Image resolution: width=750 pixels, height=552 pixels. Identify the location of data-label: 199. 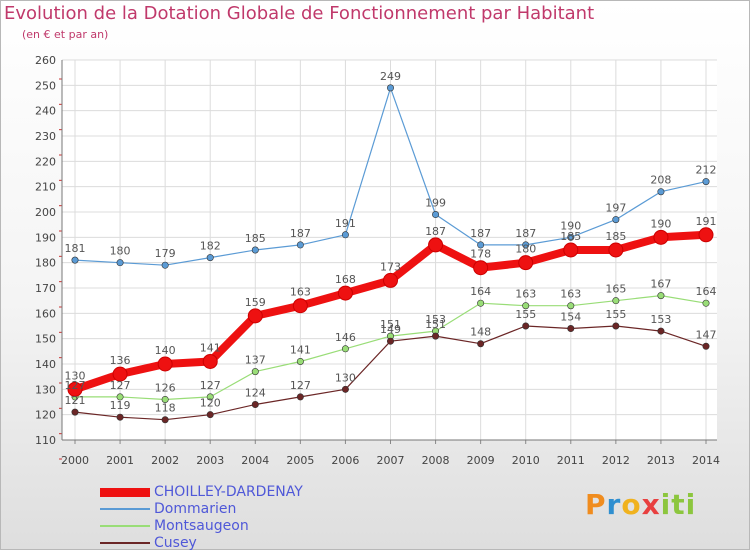
(435, 203).